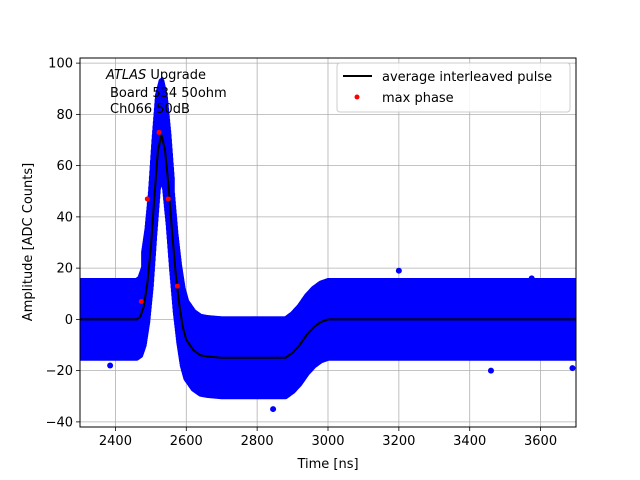 This screenshot has width=640, height=480. I want to click on legend: average interleaved pulse max phase, so click(453, 87).